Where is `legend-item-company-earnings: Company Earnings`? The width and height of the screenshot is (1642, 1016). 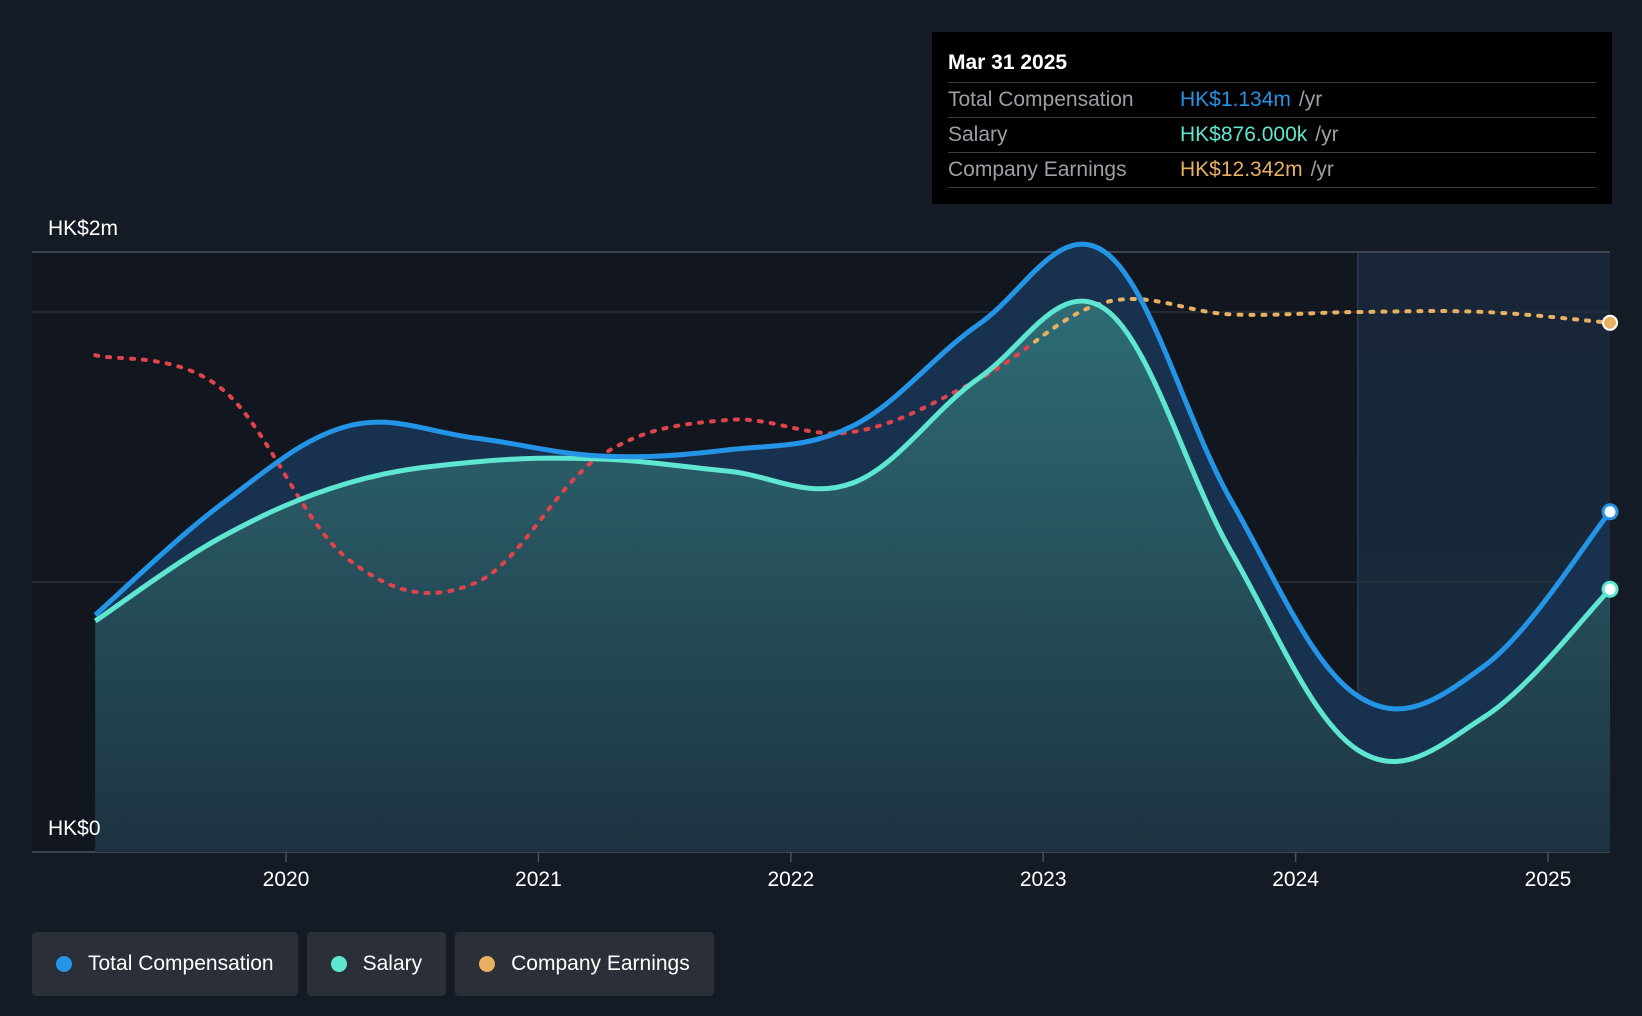 legend-item-company-earnings: Company Earnings is located at coordinates (584, 964).